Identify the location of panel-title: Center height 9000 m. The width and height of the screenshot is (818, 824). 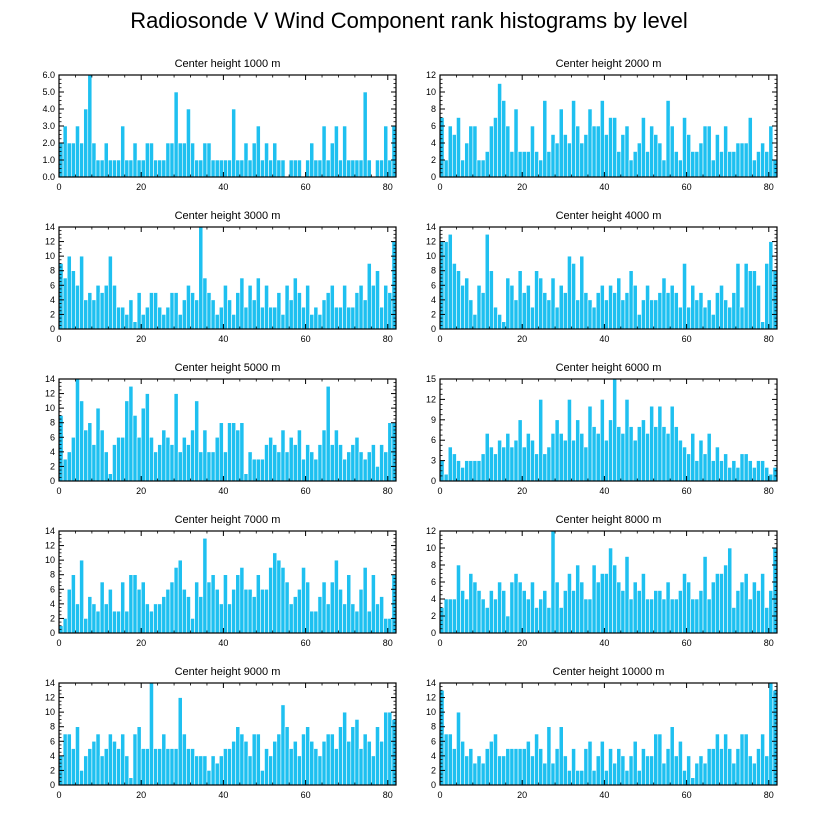
(228, 672).